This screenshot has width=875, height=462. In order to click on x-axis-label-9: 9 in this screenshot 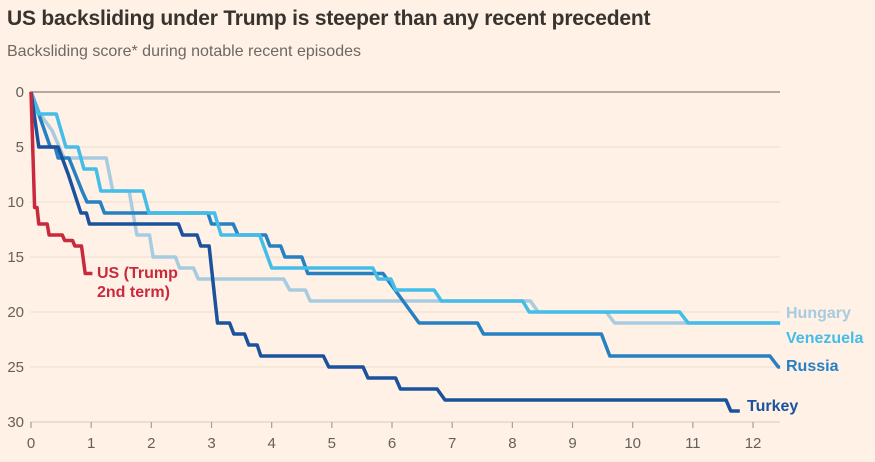, I will do `click(572, 443)`.